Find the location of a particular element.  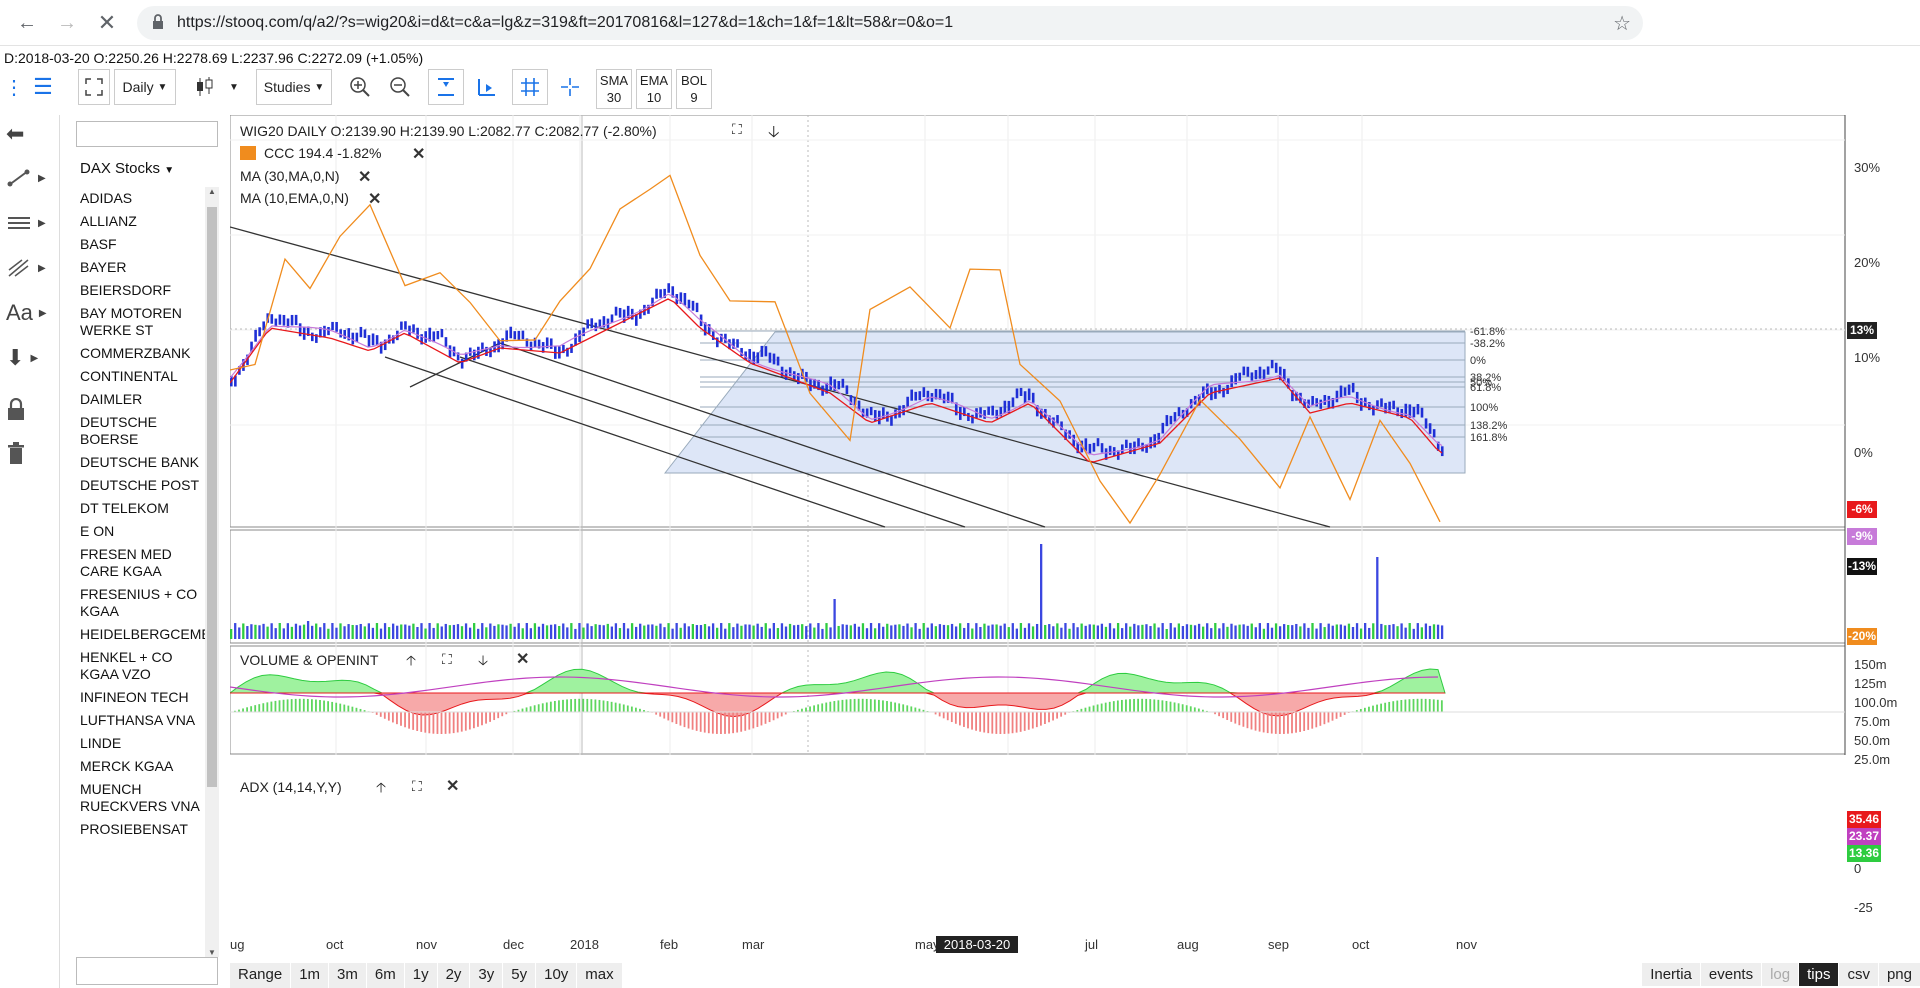

stock-list-item: CONTINENTAL is located at coordinates (129, 376).